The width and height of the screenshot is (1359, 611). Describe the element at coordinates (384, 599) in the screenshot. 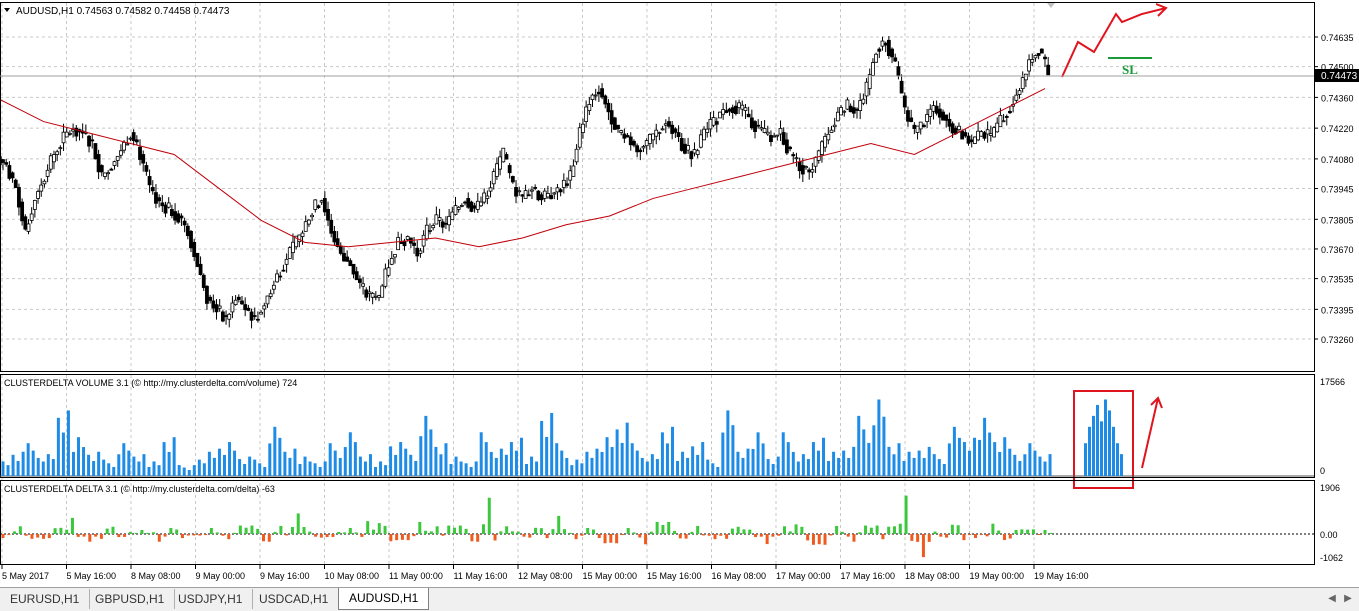

I see `tab-audusd: AUDUSD,H1` at that location.